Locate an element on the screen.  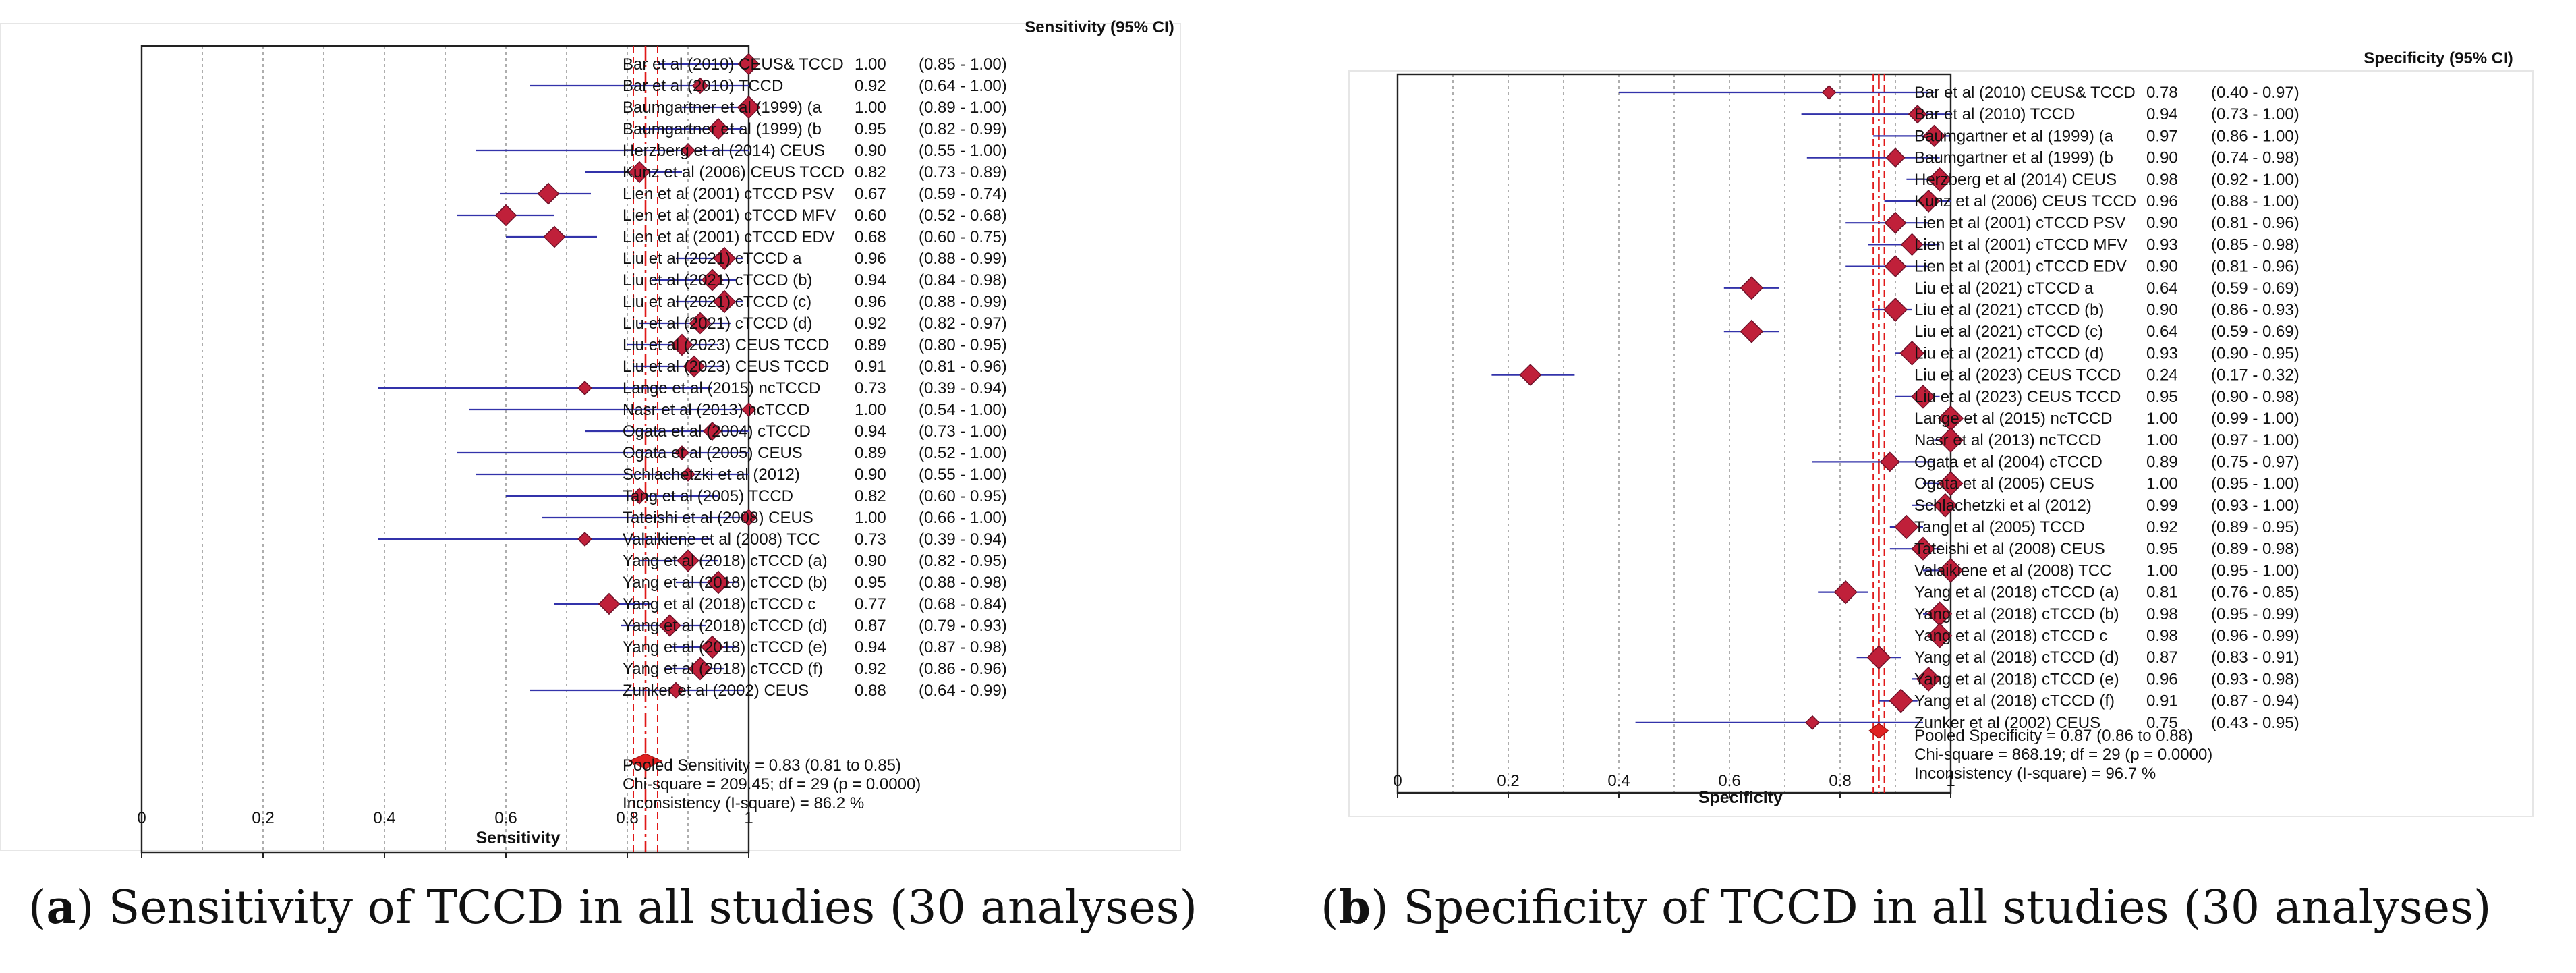
study-label: Kunz et al (2006) CEUS TCCD is located at coordinates (734, 172).